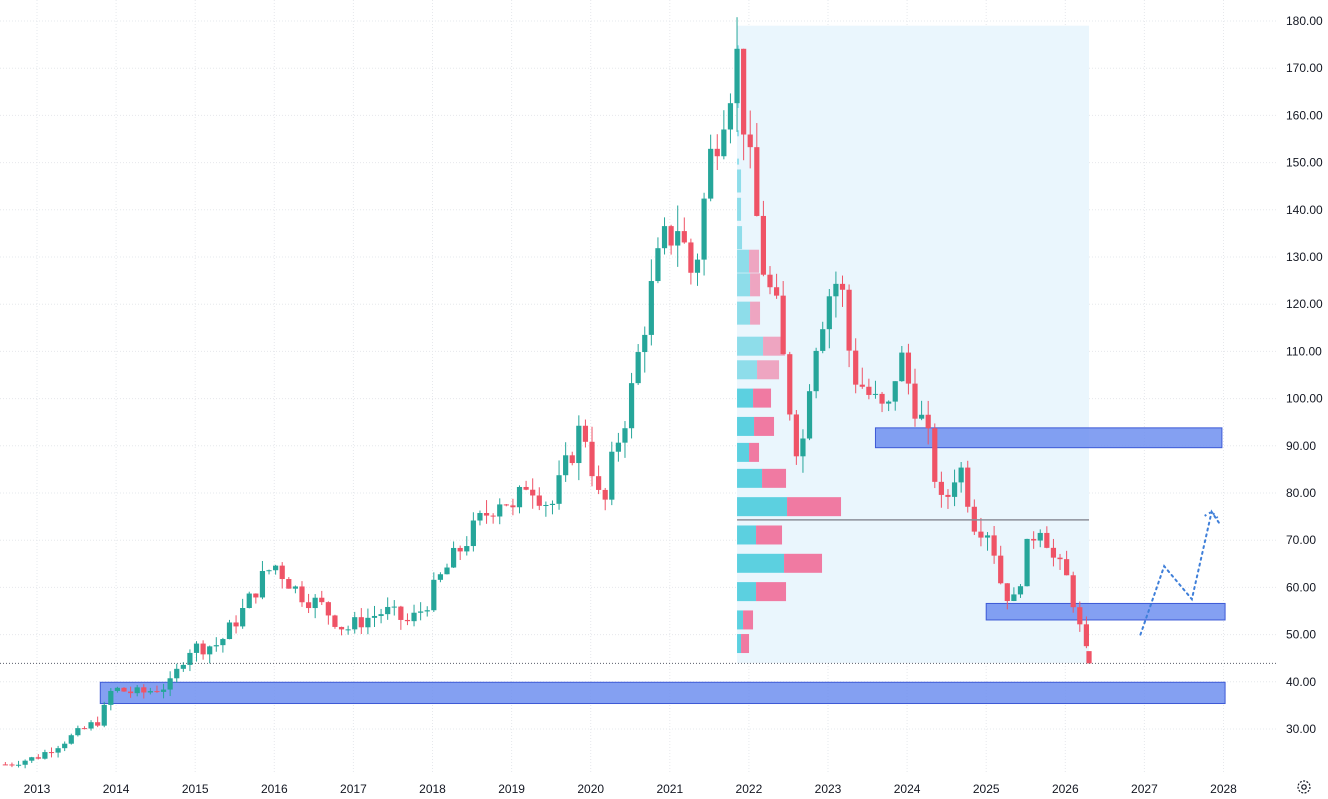 The image size is (1328, 799). Describe the element at coordinates (1144, 789) in the screenshot. I see `x-tick-label: 2027` at that location.